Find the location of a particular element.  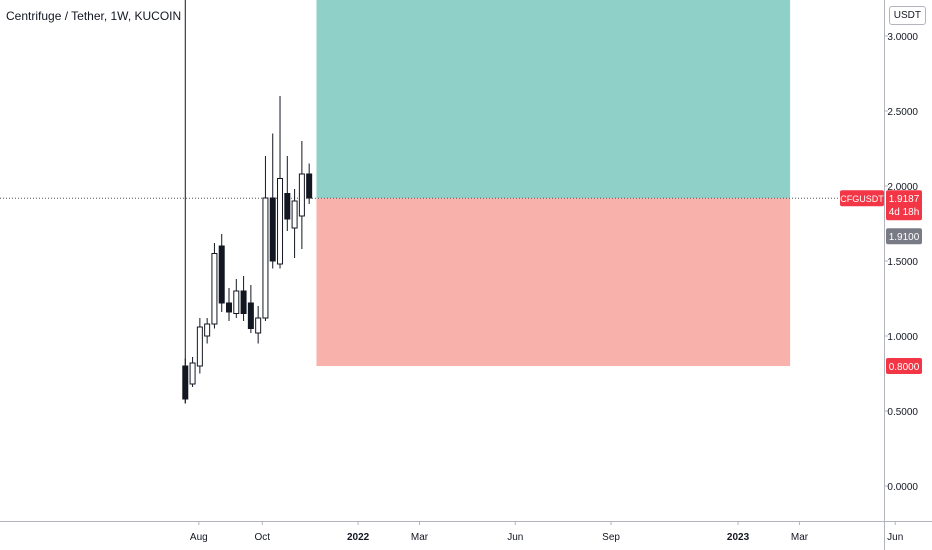

current-price-label-bg is located at coordinates (904, 205).